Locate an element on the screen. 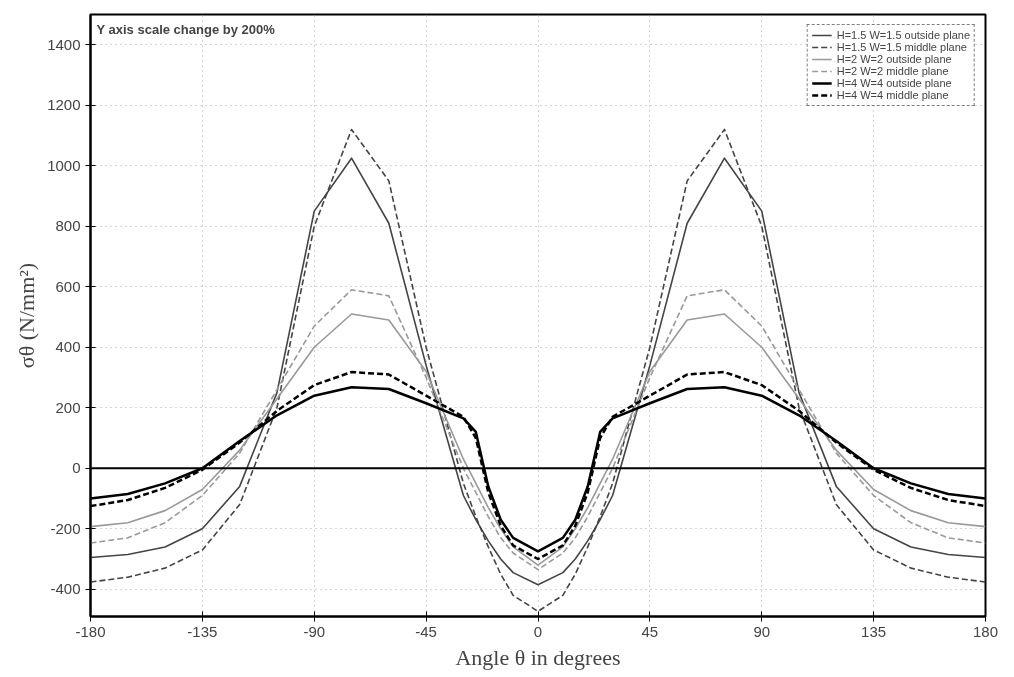  y-tick-label: 400 is located at coordinates (68, 347).